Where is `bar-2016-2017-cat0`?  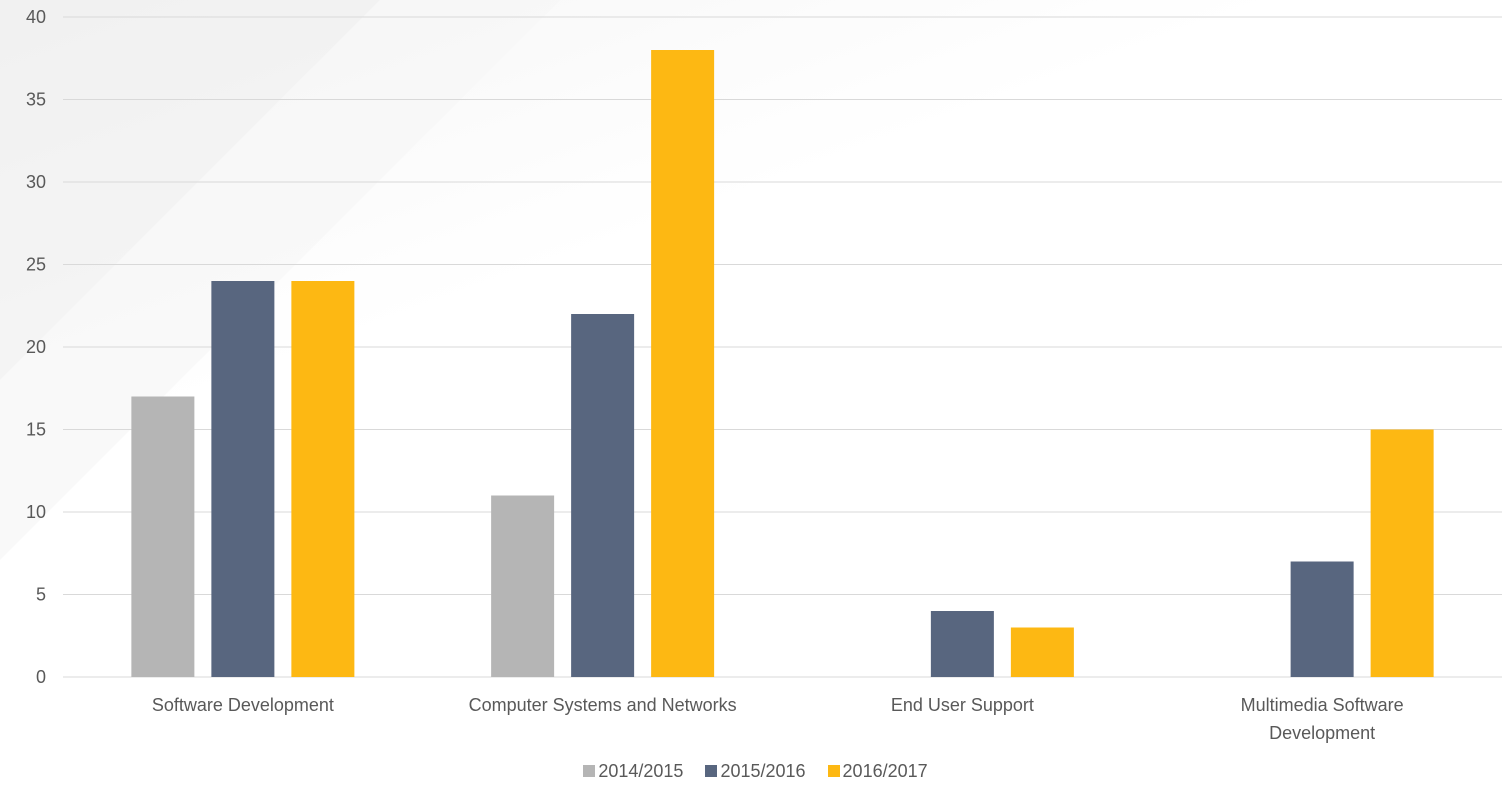 bar-2016-2017-cat0 is located at coordinates (323, 479).